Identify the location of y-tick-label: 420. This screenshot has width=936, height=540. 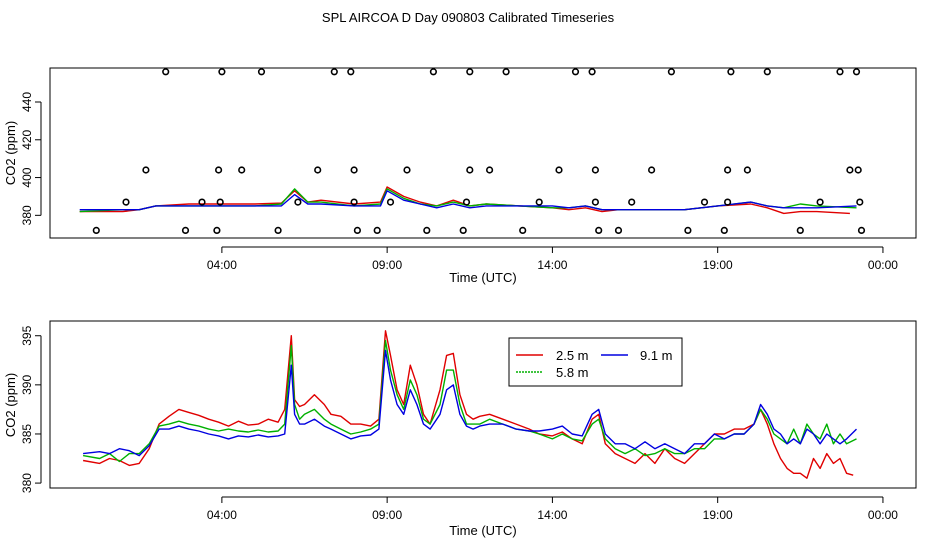
(27, 139).